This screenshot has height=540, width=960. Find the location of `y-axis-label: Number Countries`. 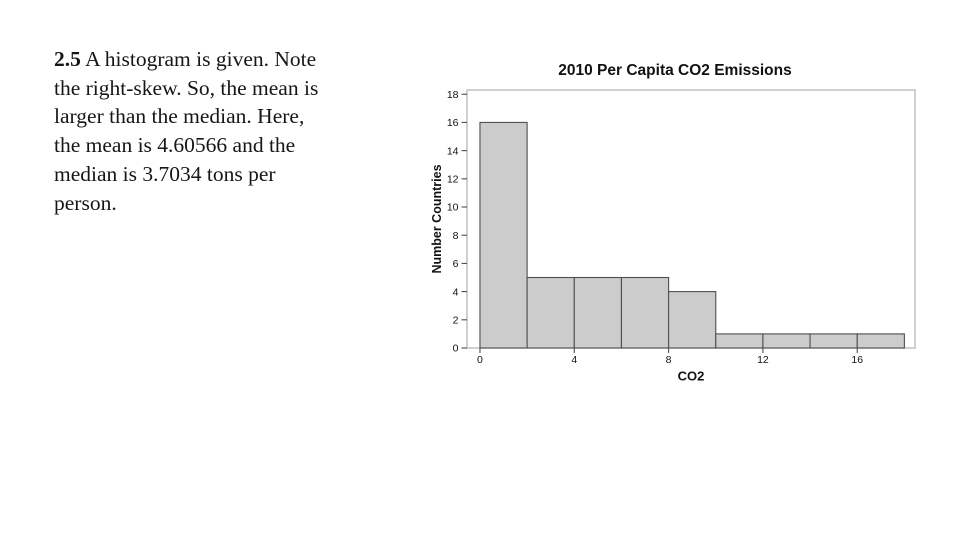

y-axis-label: Number Countries is located at coordinates (437, 218).